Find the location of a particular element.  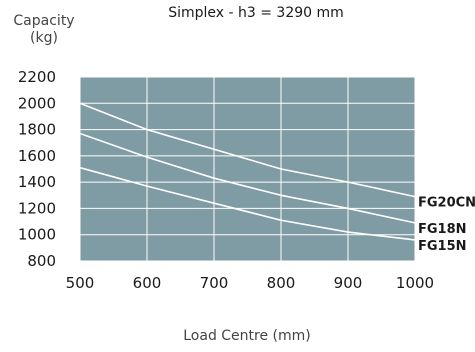

x-tick-label-900: 900 is located at coordinates (348, 283).